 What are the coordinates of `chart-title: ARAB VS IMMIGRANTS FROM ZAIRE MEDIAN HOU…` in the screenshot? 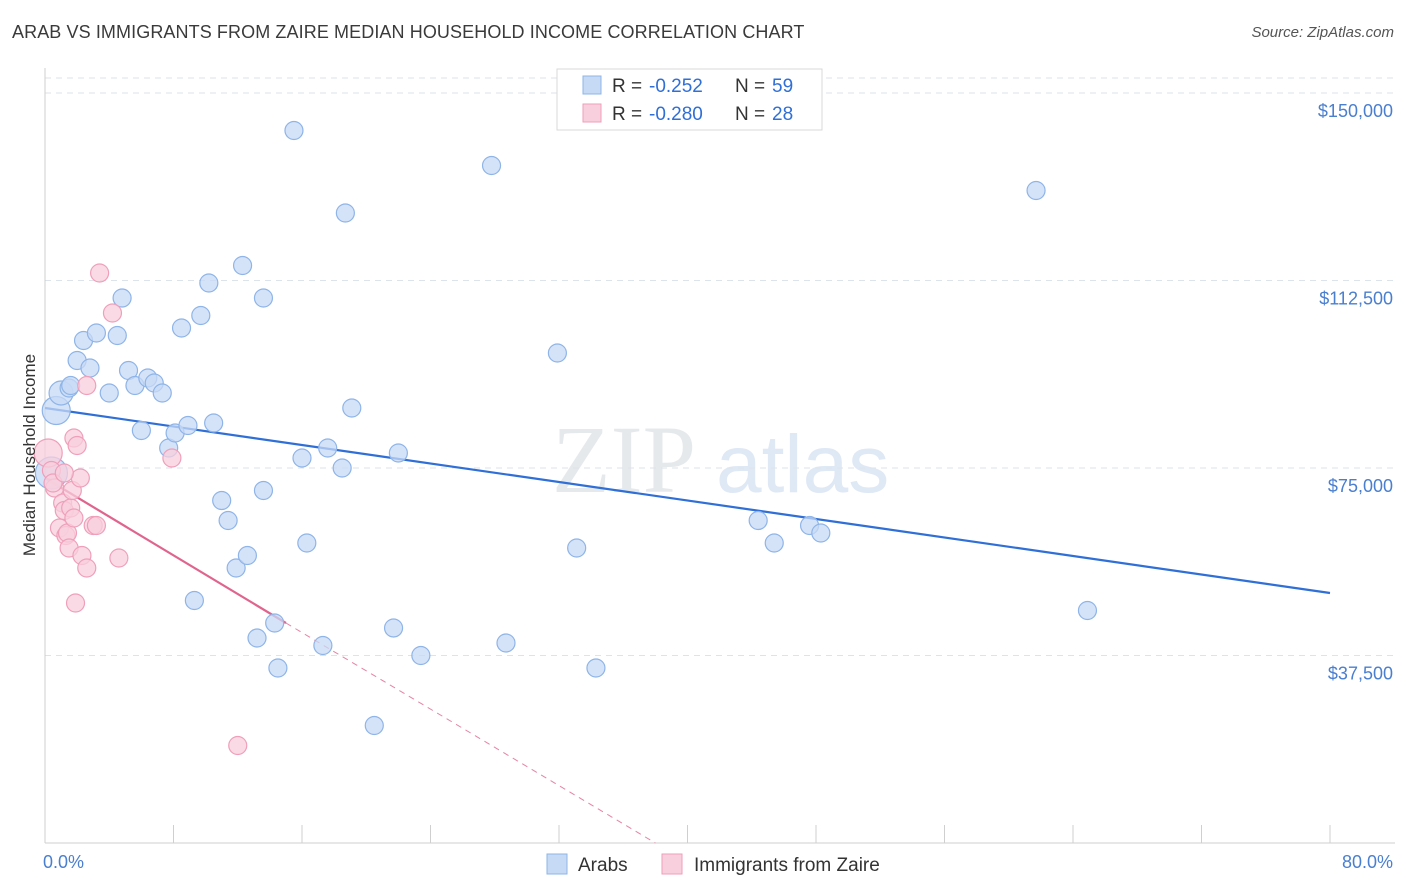 It's located at (408, 32).